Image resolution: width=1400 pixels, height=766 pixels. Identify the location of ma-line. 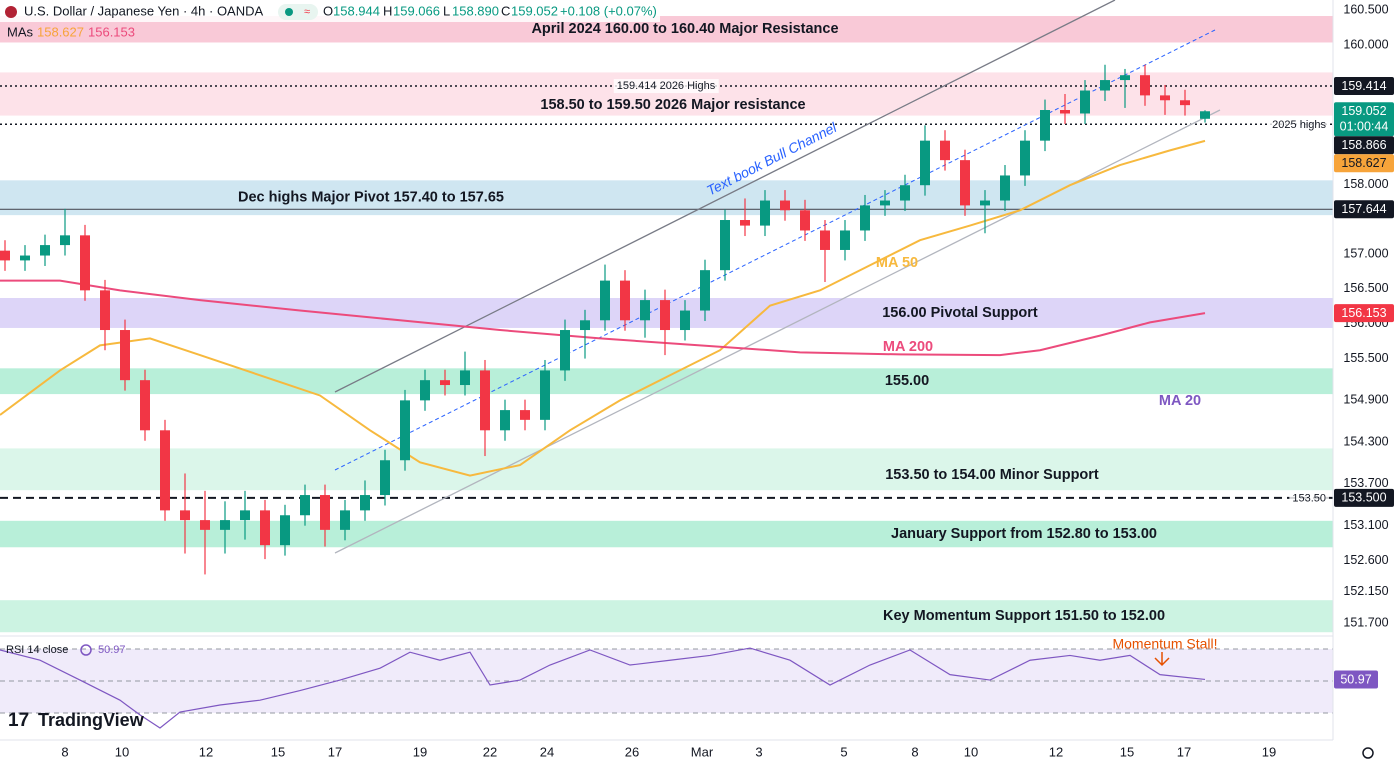
(603, 318).